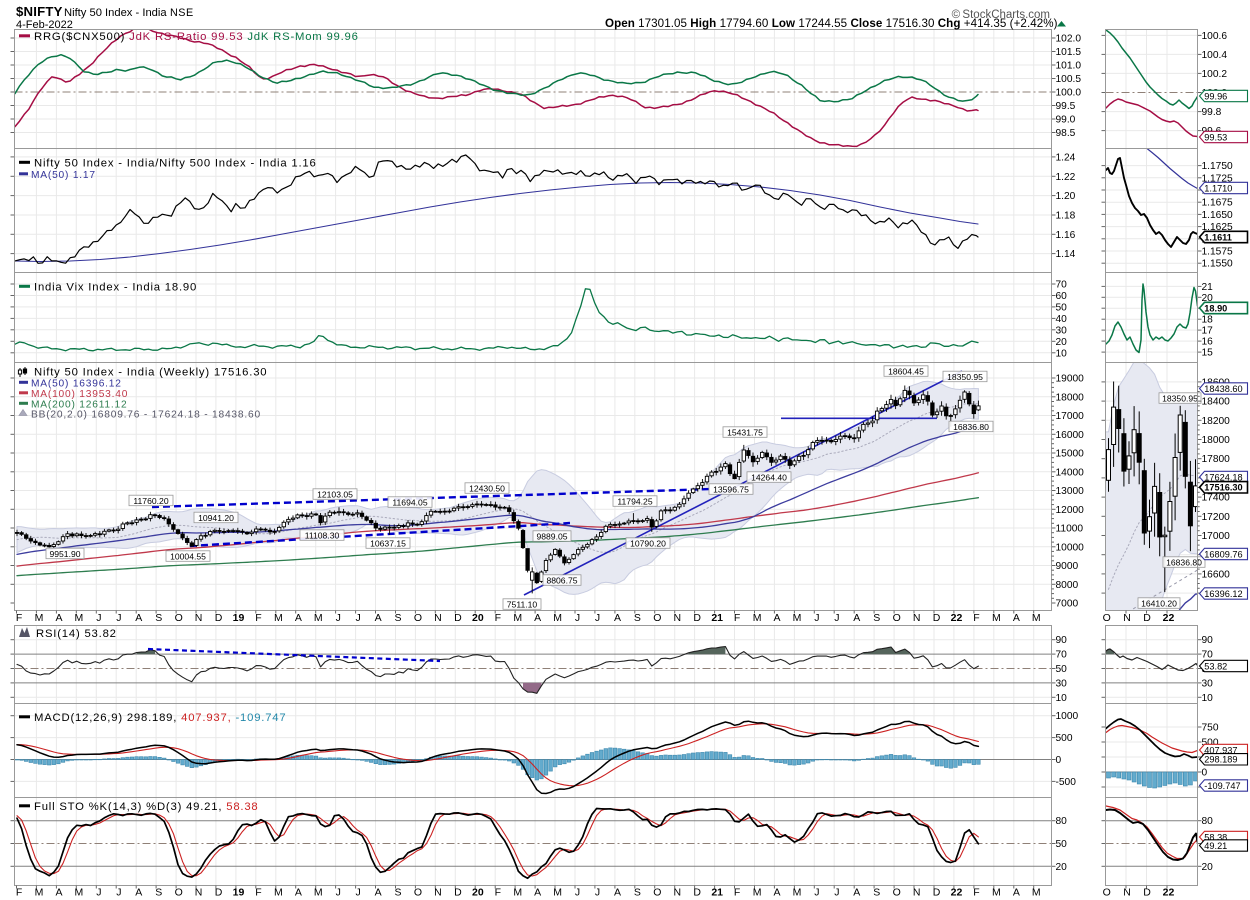 This screenshot has width=1250, height=900. I want to click on svg-text: © StockCharts.com, so click(1001, 15).